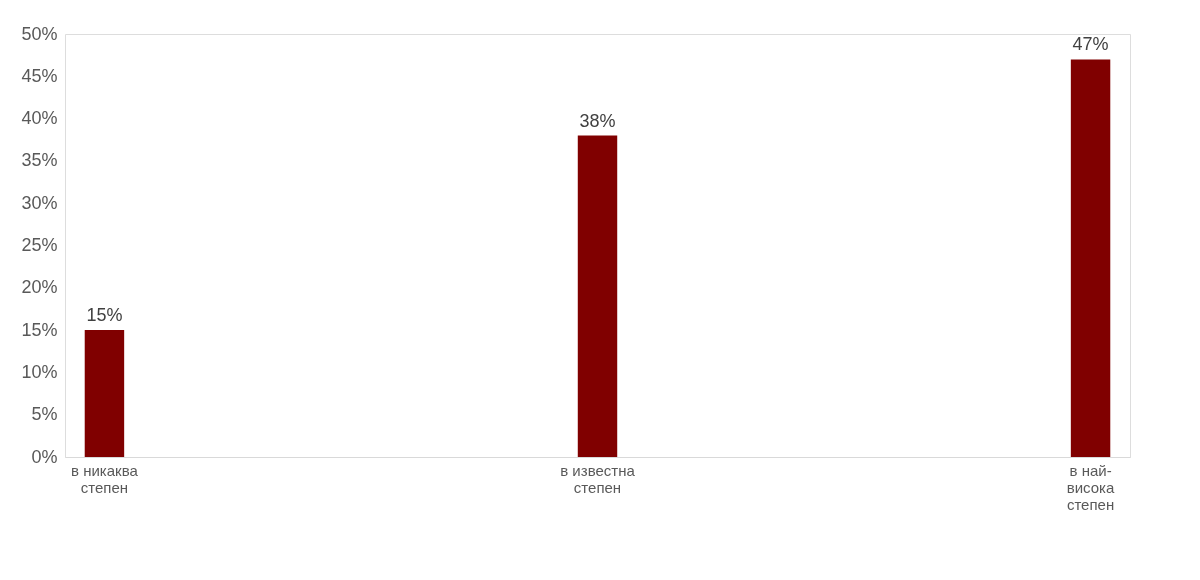  I want to click on y-tick-label: 5%, so click(44, 414).